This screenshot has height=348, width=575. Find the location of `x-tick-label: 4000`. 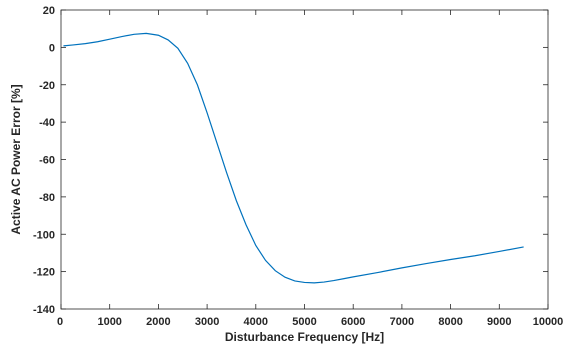

x-tick-label: 4000 is located at coordinates (256, 322).